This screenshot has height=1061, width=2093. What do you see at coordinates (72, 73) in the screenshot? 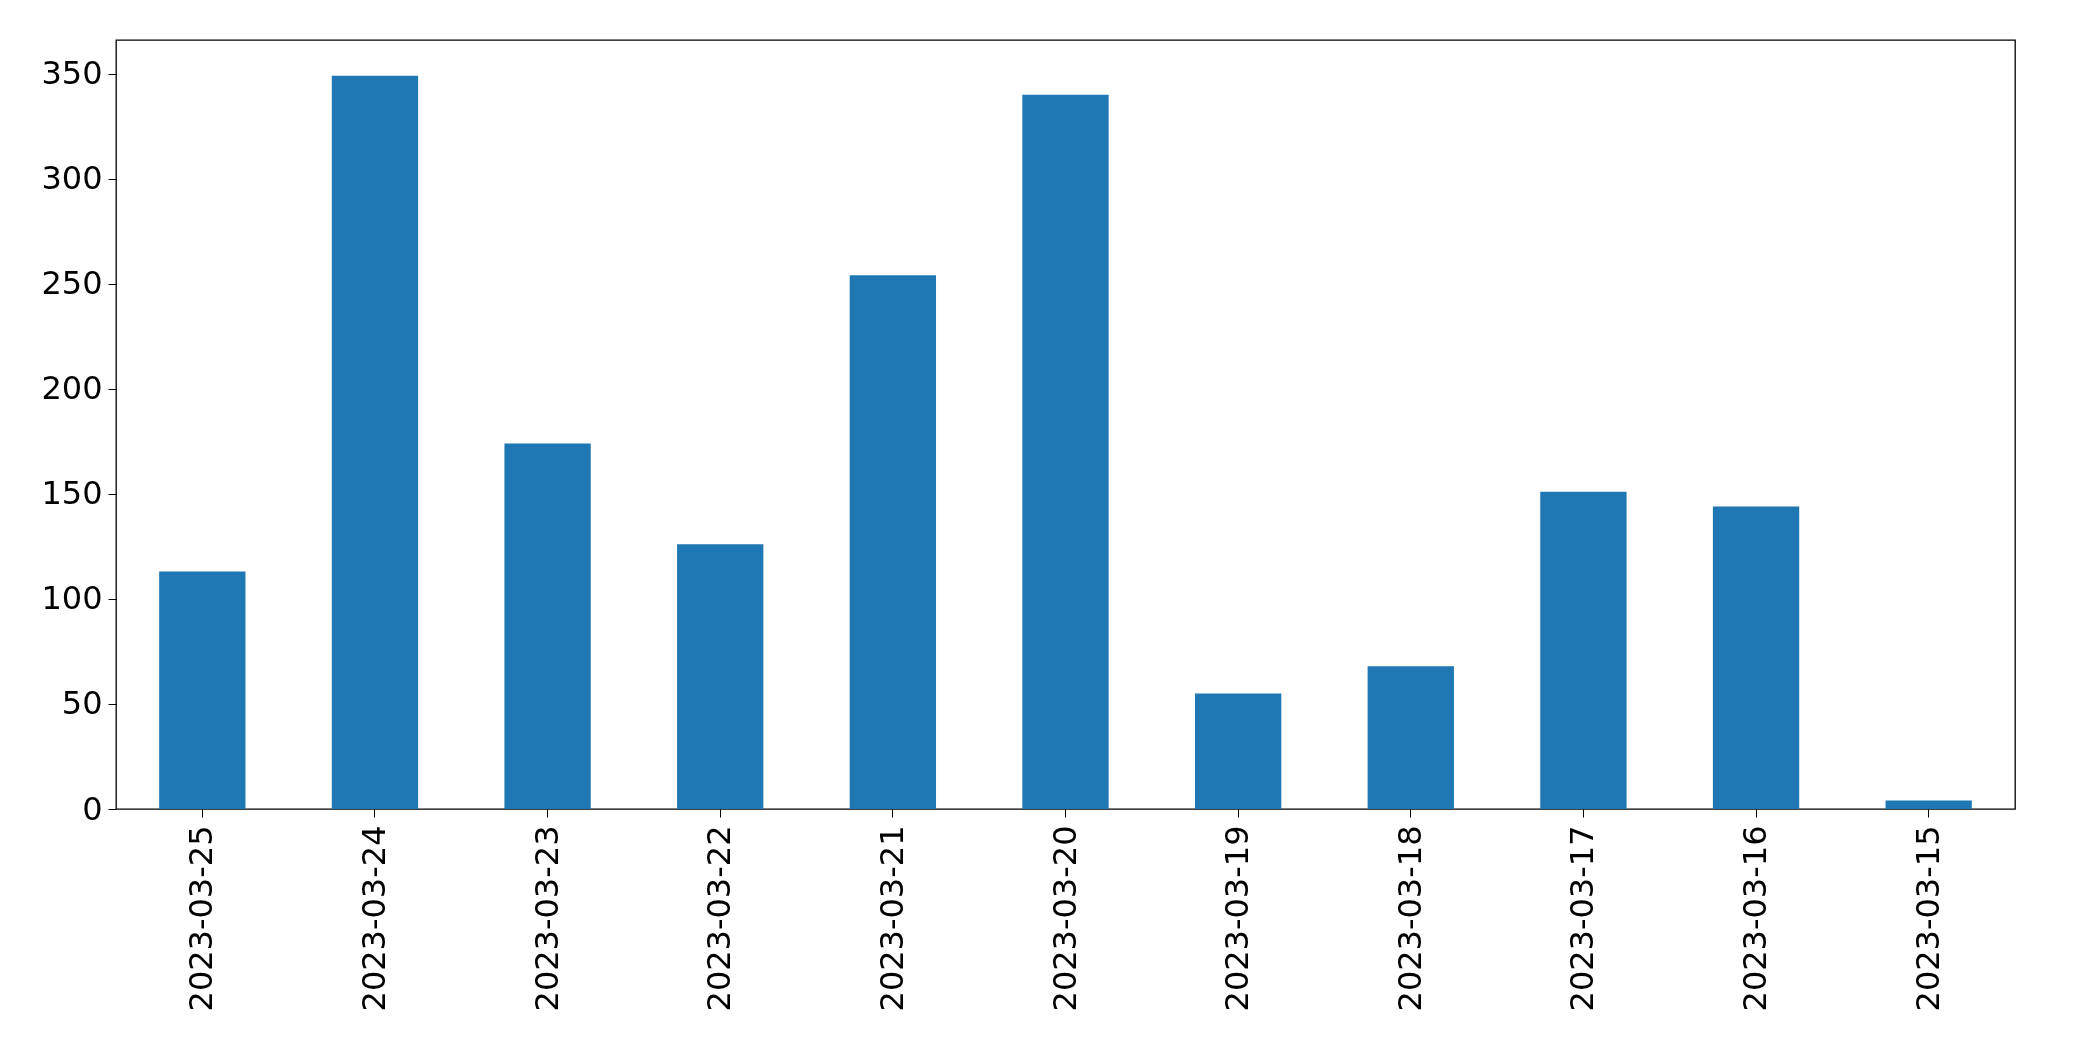
I see `y-tick-label: 350` at bounding box center [72, 73].